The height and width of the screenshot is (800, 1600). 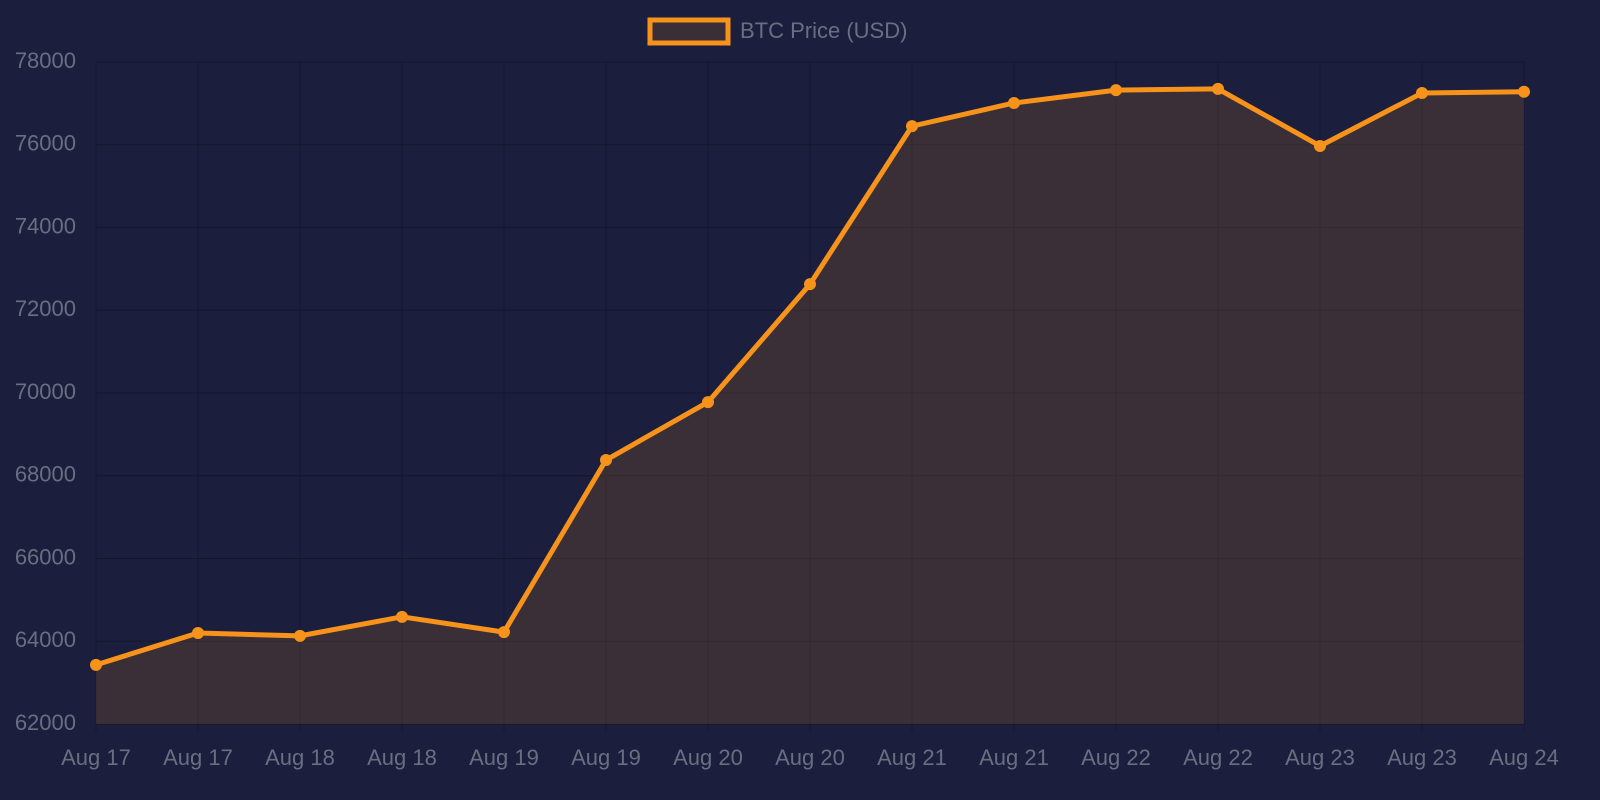 What do you see at coordinates (45, 225) in the screenshot?
I see `y-tick-label: 74000` at bounding box center [45, 225].